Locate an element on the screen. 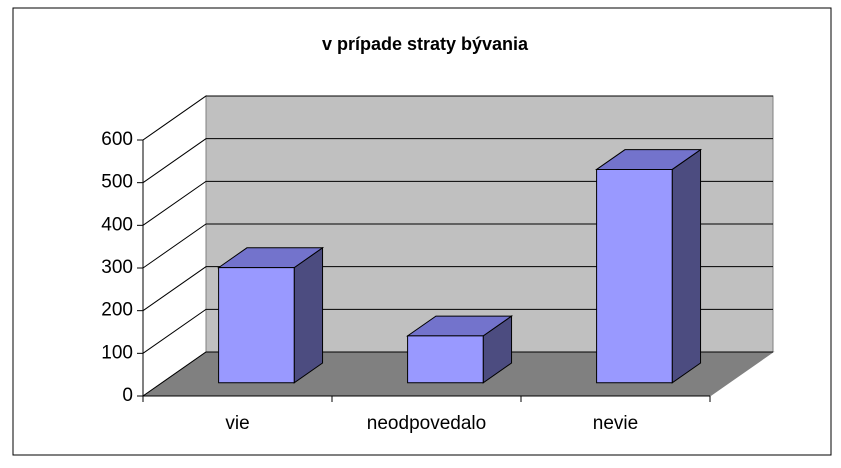 The width and height of the screenshot is (841, 468). y-tick-label: 0 is located at coordinates (127, 395).